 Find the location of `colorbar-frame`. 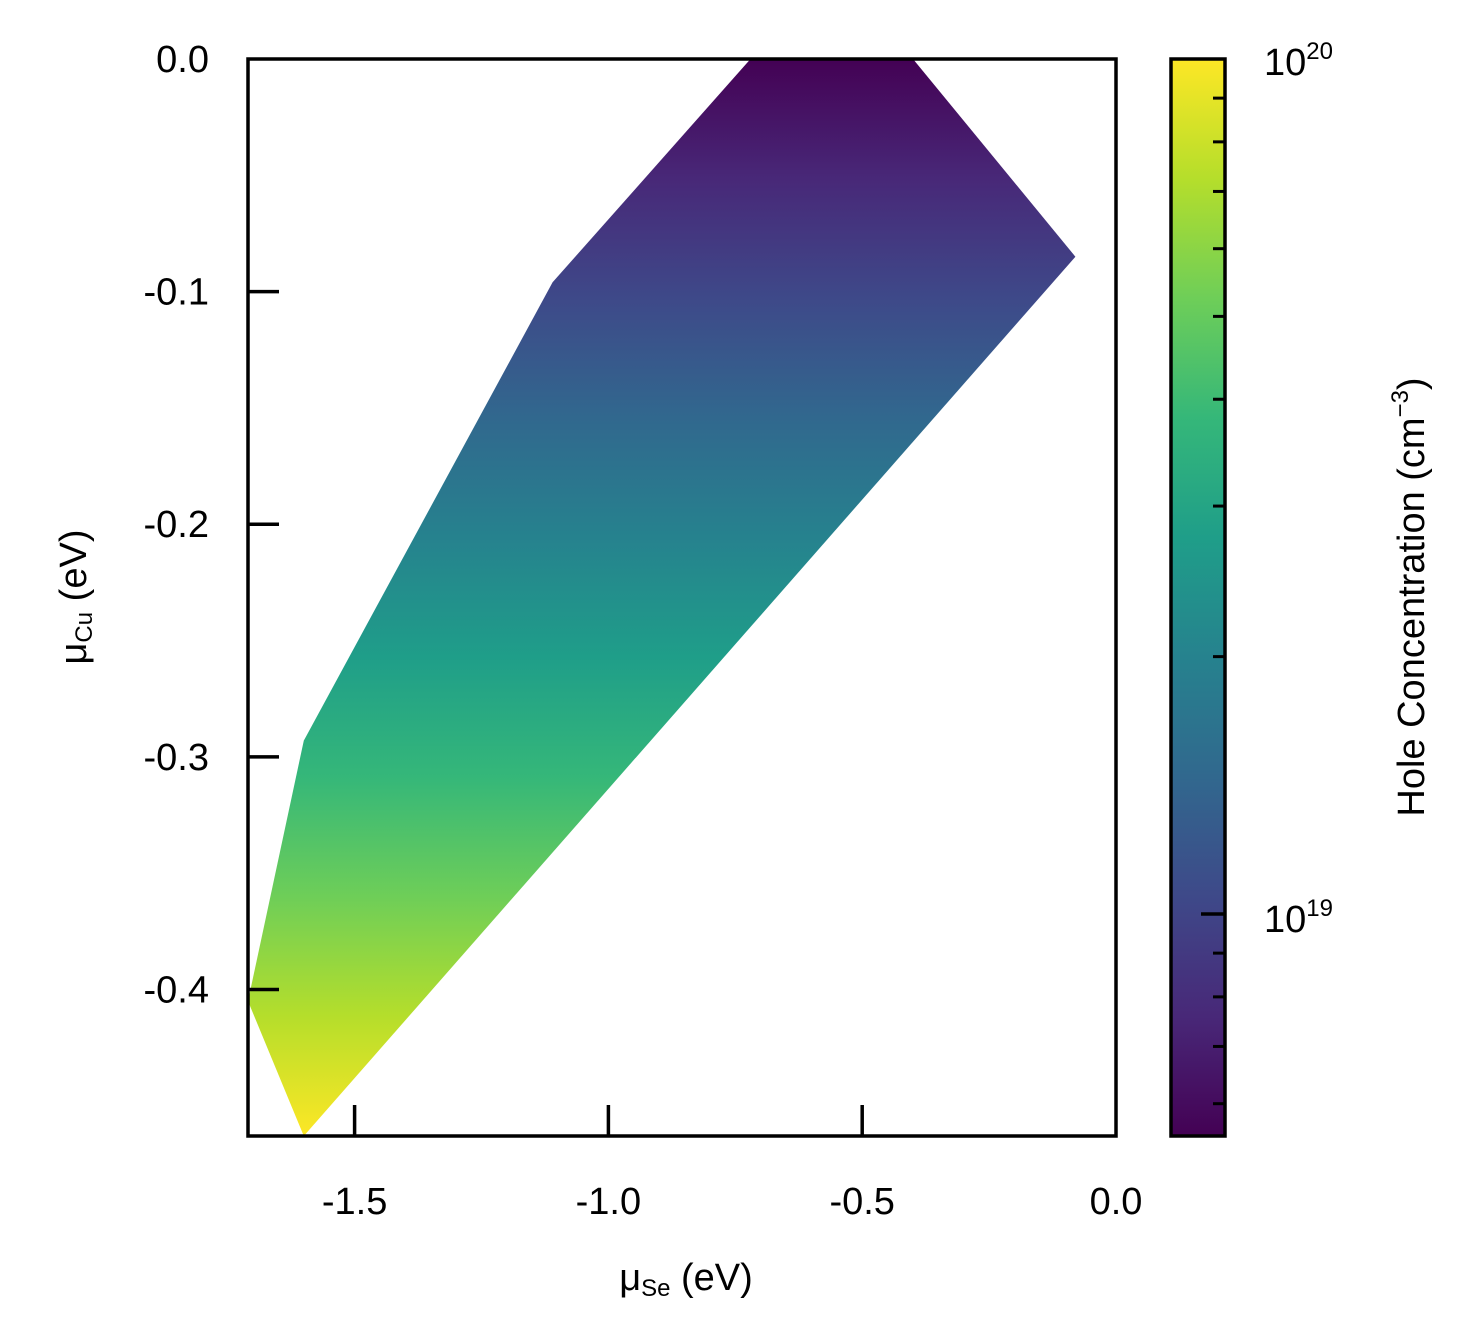

colorbar-frame is located at coordinates (1198, 597).